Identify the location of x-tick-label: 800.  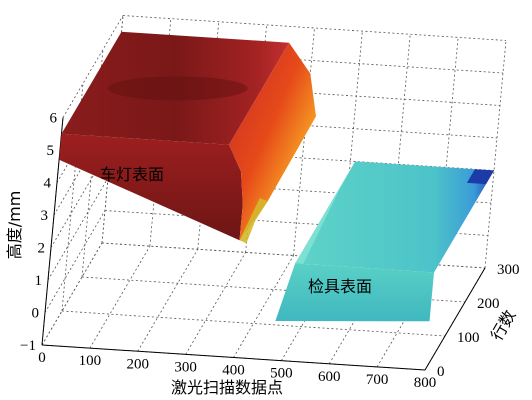
(425, 383).